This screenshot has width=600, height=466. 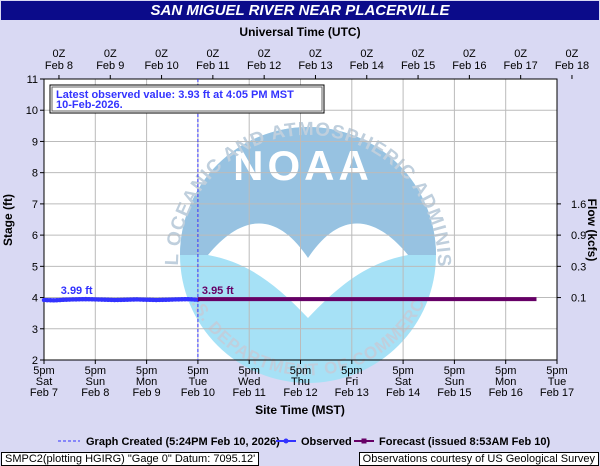 What do you see at coordinates (592, 230) in the screenshot?
I see `y2-axis-title: Flow (kcfs)` at bounding box center [592, 230].